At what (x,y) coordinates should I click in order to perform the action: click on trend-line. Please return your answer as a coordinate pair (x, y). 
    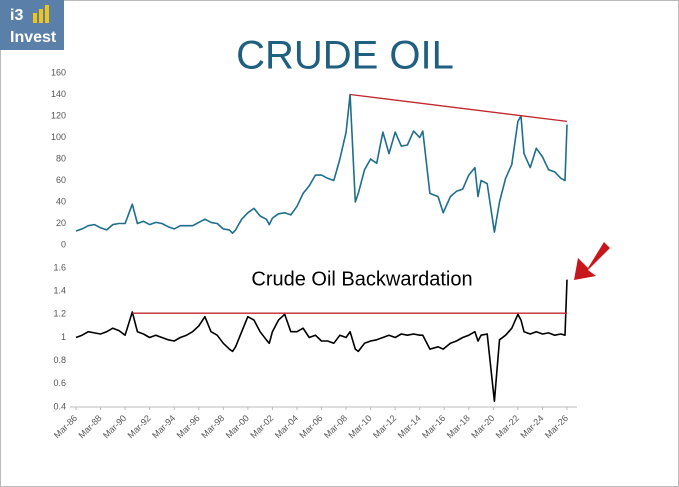
    Looking at the image, I should click on (459, 108).